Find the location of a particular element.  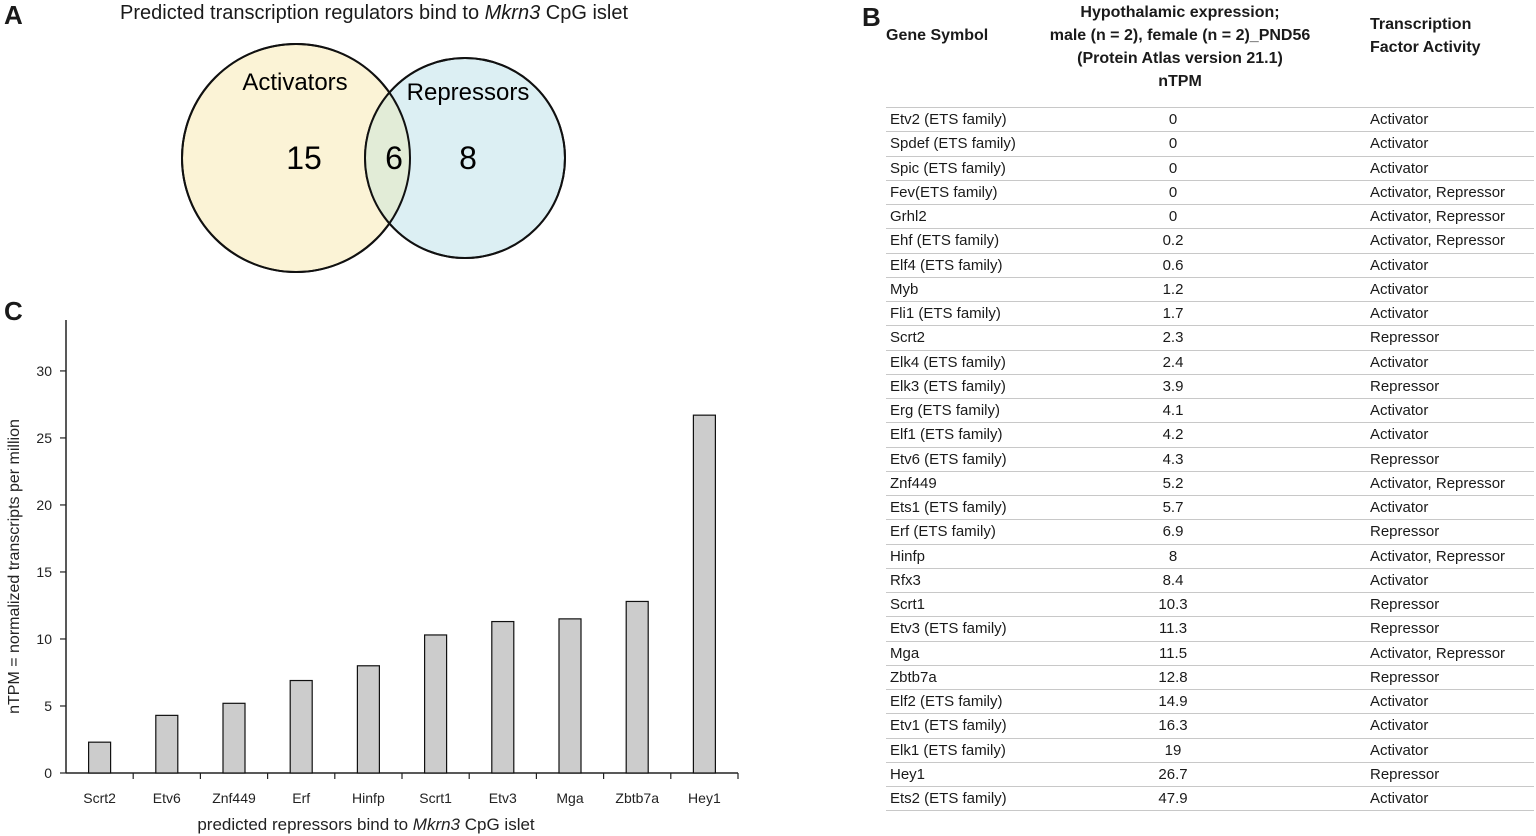

bar-mga is located at coordinates (570, 696).